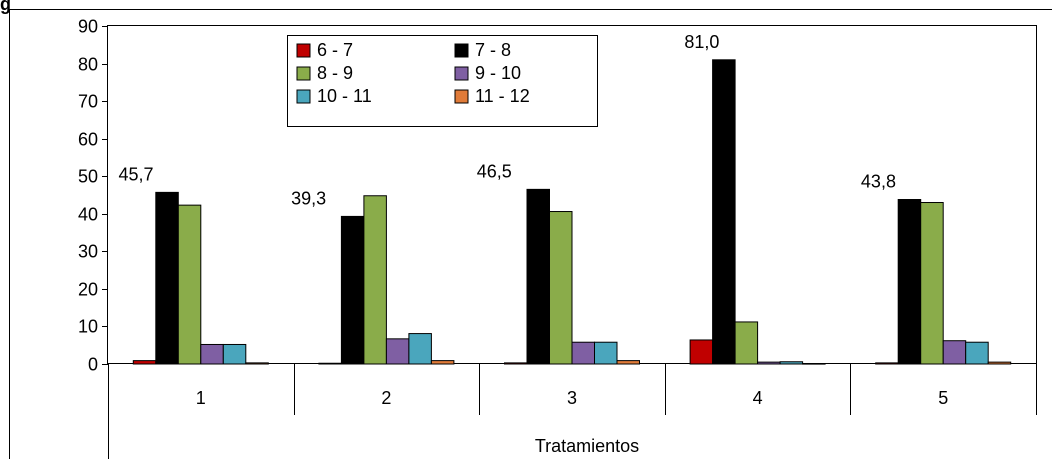  Describe the element at coordinates (758, 398) in the screenshot. I see `x-tick-label: 4` at that location.